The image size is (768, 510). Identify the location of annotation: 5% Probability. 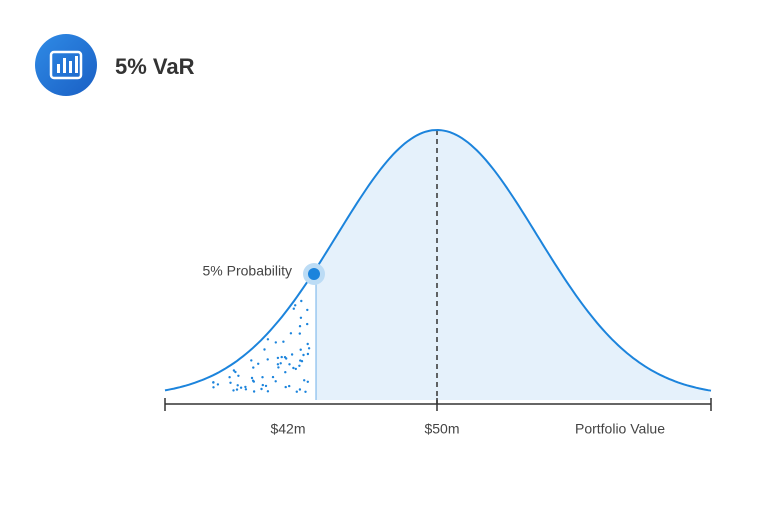
(248, 271).